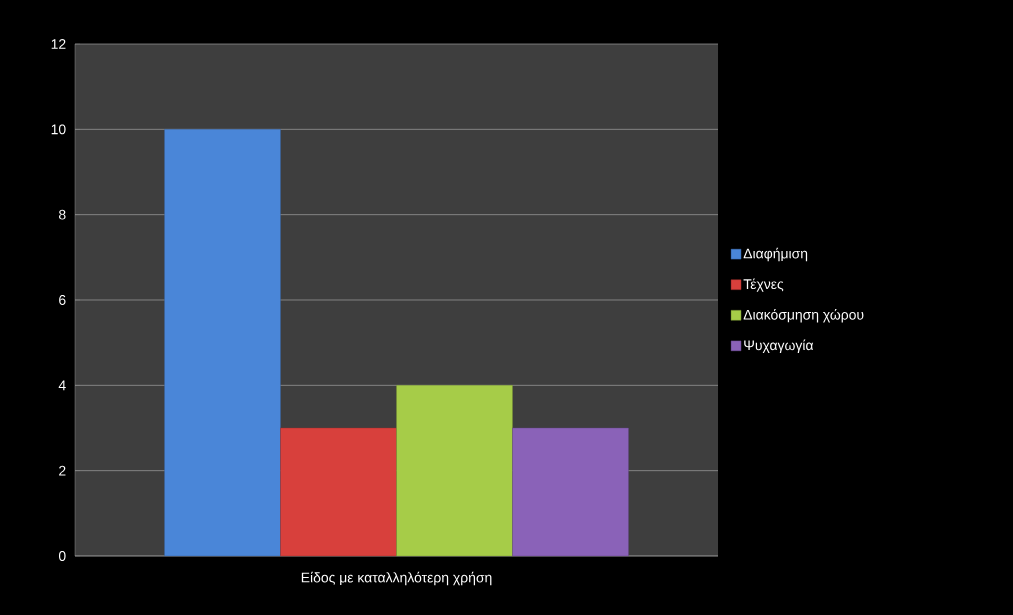 This screenshot has width=1013, height=615. What do you see at coordinates (62, 300) in the screenshot?
I see `y-tick-label: 6` at bounding box center [62, 300].